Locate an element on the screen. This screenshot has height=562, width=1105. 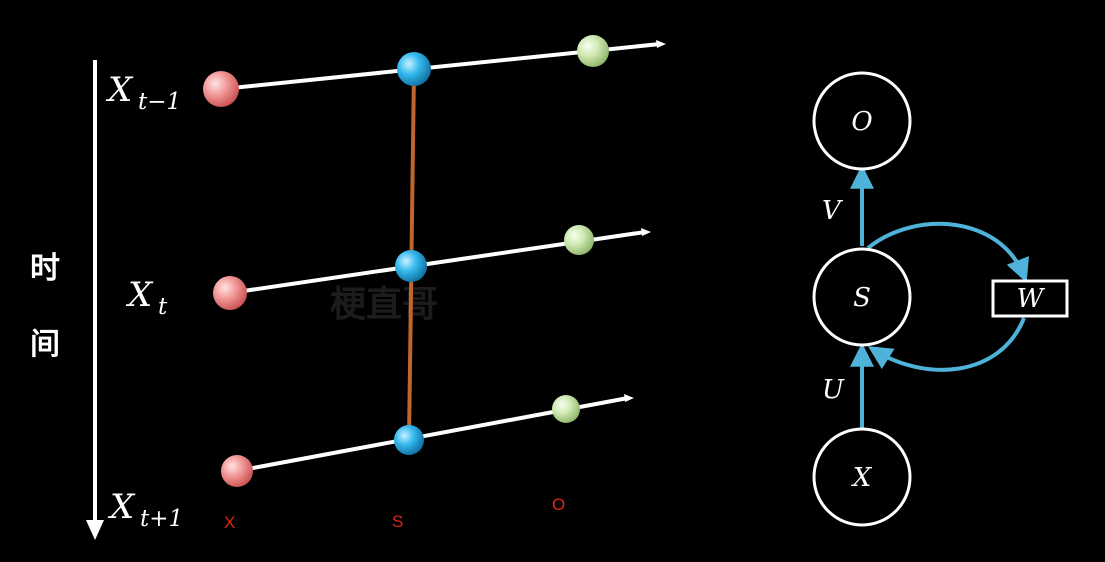
column-label-x: X is located at coordinates (229, 522).